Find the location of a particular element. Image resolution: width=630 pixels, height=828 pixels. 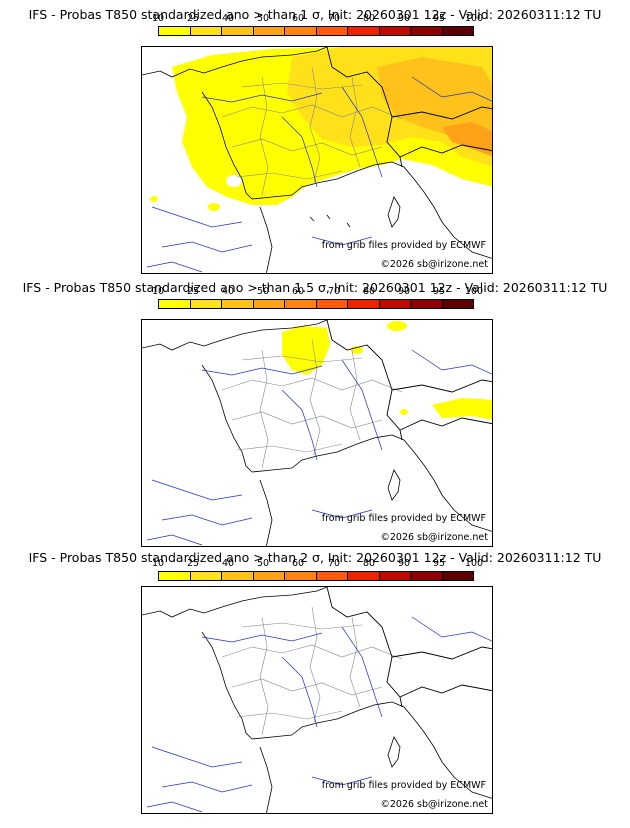

prob-area-orange2 is located at coordinates (467, 139).